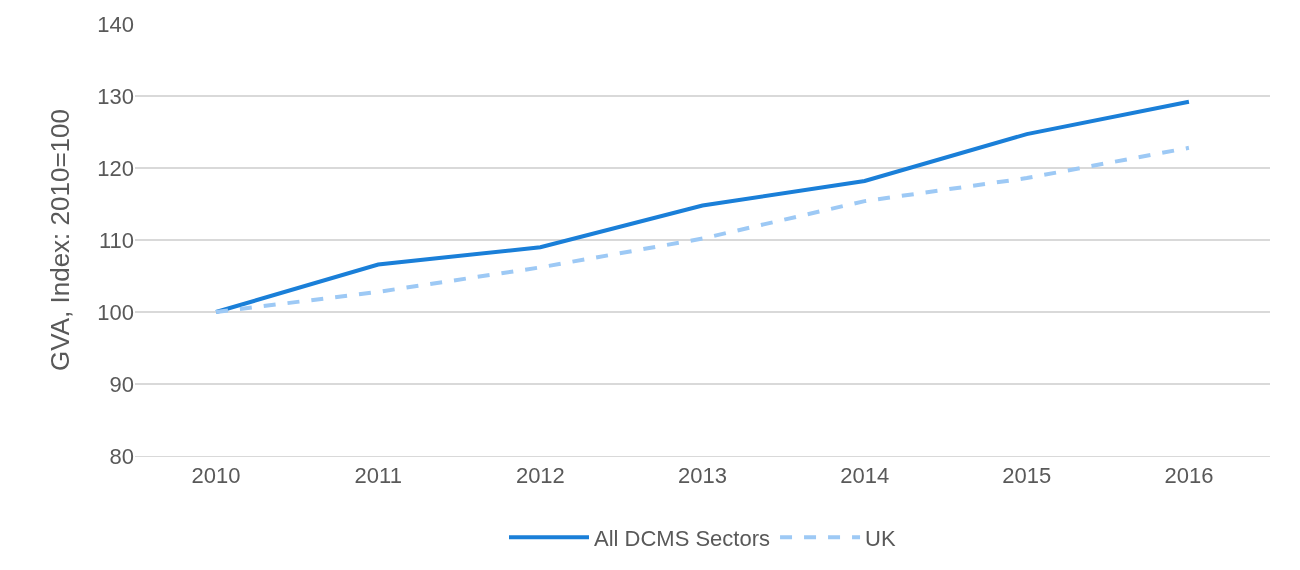 Image resolution: width=1300 pixels, height=570 pixels. What do you see at coordinates (121, 384) in the screenshot?
I see `y-tick-label: 90` at bounding box center [121, 384].